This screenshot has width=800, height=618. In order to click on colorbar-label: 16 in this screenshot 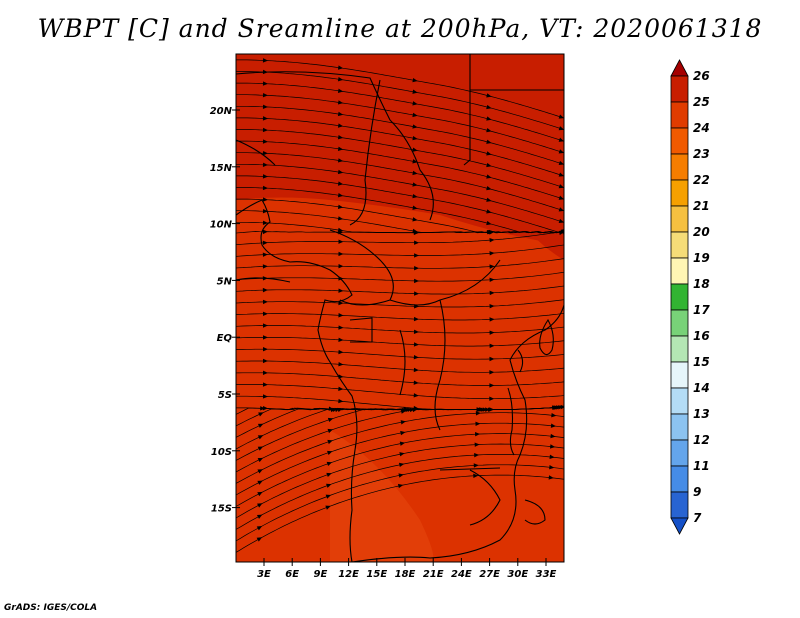, I will do `click(701, 336)`.